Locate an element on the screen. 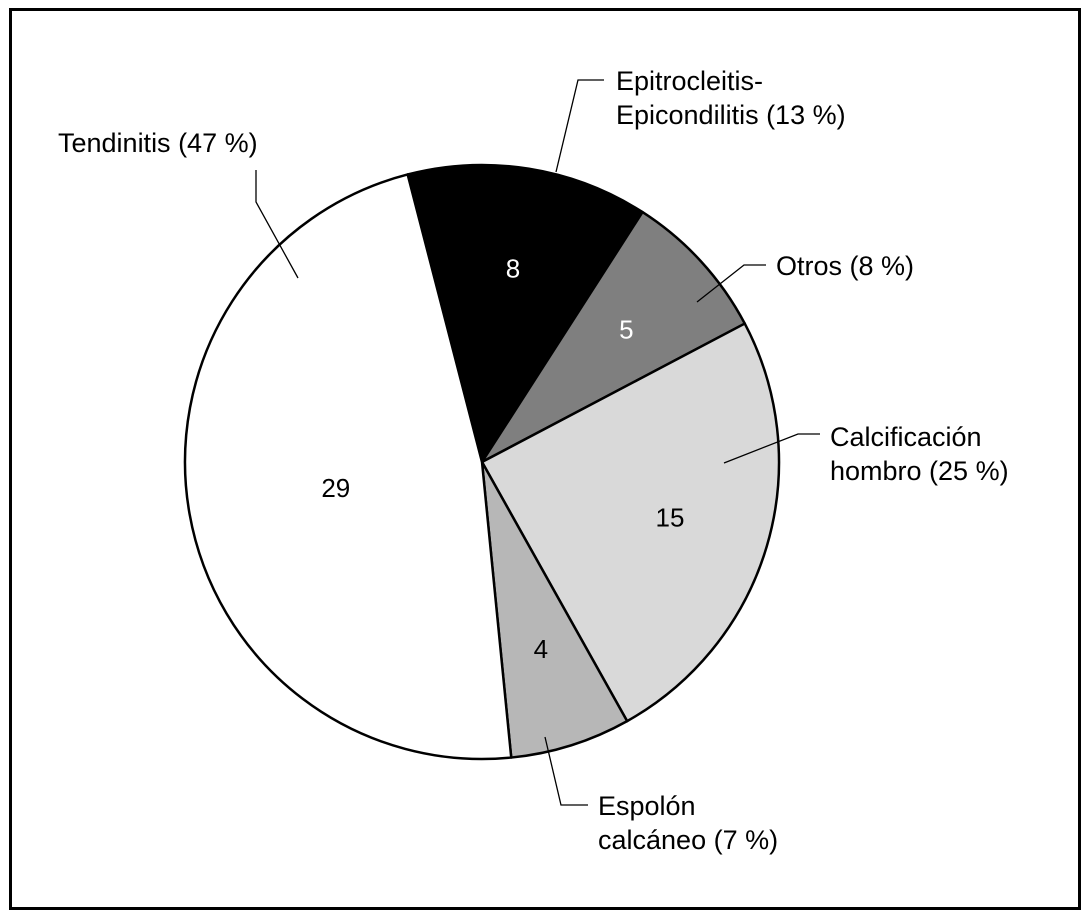  value-label-tendinitis: 29 is located at coordinates (335, 488).